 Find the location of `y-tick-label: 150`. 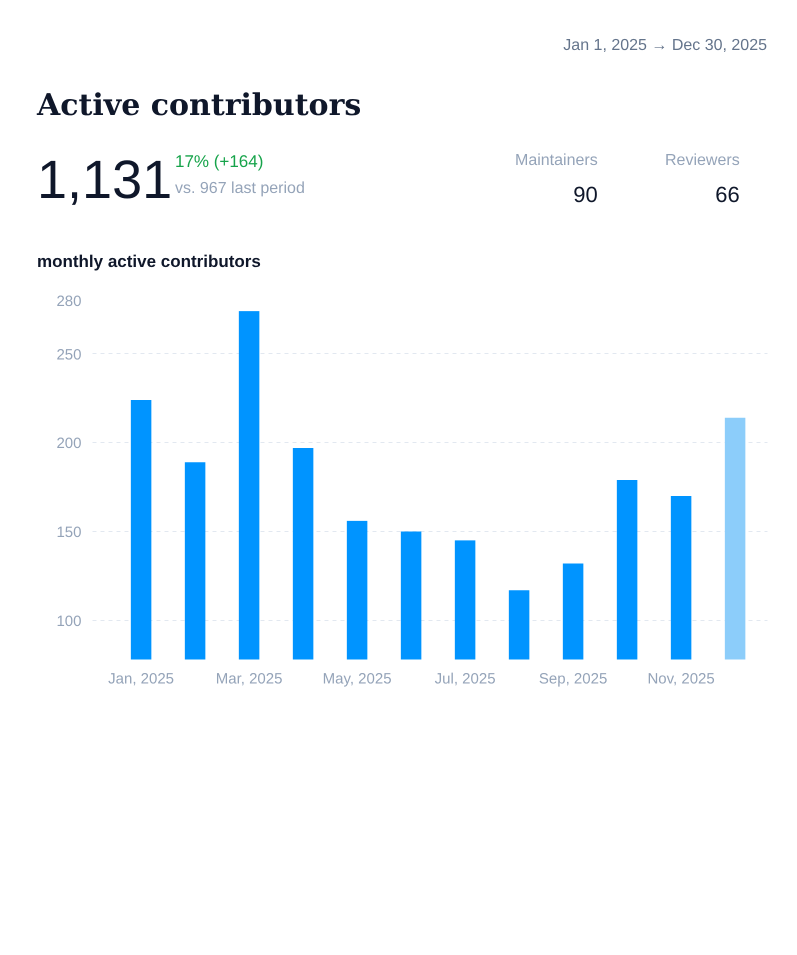

y-tick-label: 150 is located at coordinates (69, 533).